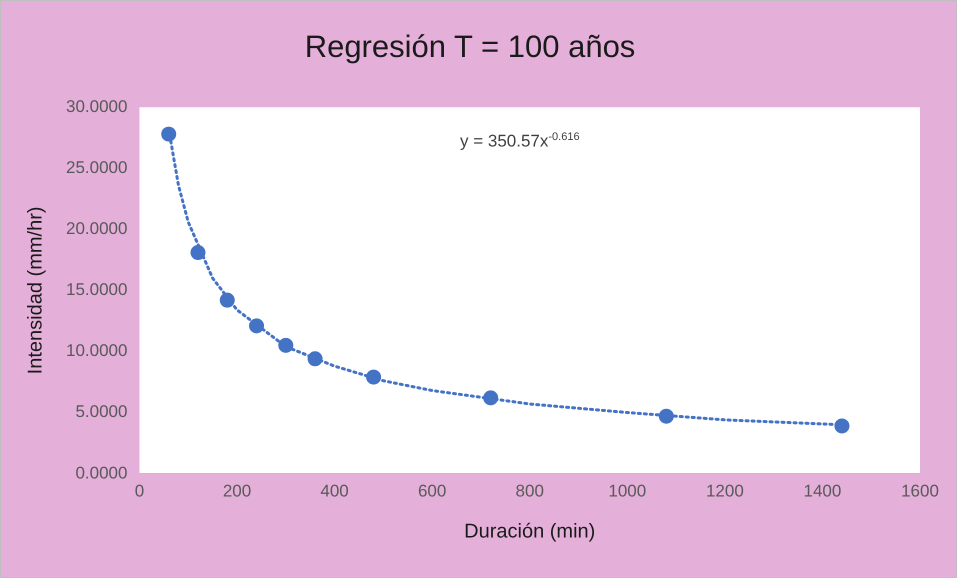  What do you see at coordinates (334, 490) in the screenshot?
I see `x-tick-label: 400` at bounding box center [334, 490].